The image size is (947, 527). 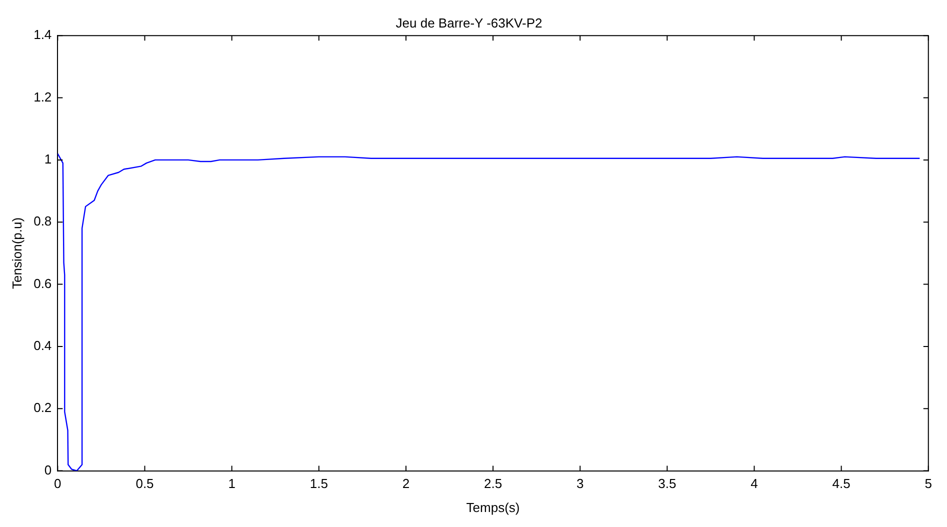 What do you see at coordinates (16, 253) in the screenshot?
I see `y-axis-title: Tension(p.u)` at bounding box center [16, 253].